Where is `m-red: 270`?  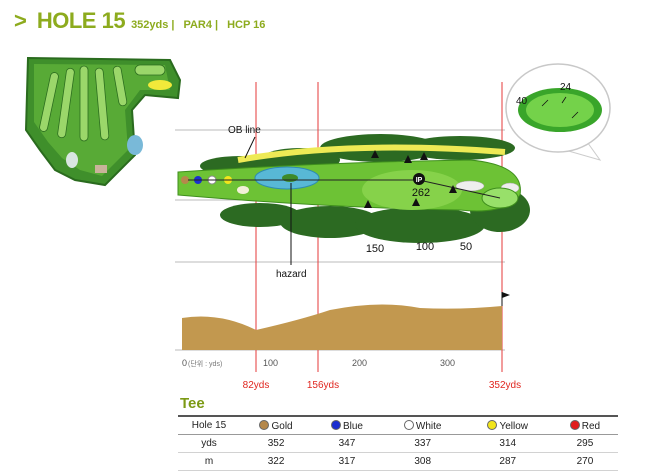 m-red: 270 is located at coordinates (584, 461).